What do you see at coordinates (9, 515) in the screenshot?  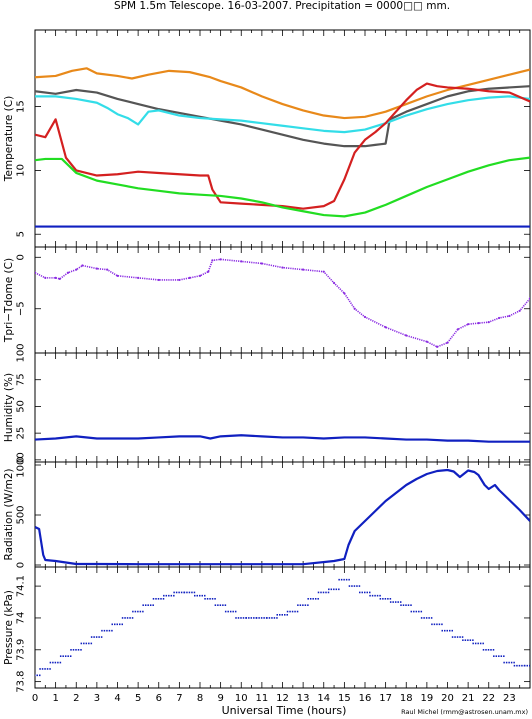 I see `y-axis-label: Radiation (W/m2)` at bounding box center [9, 515].